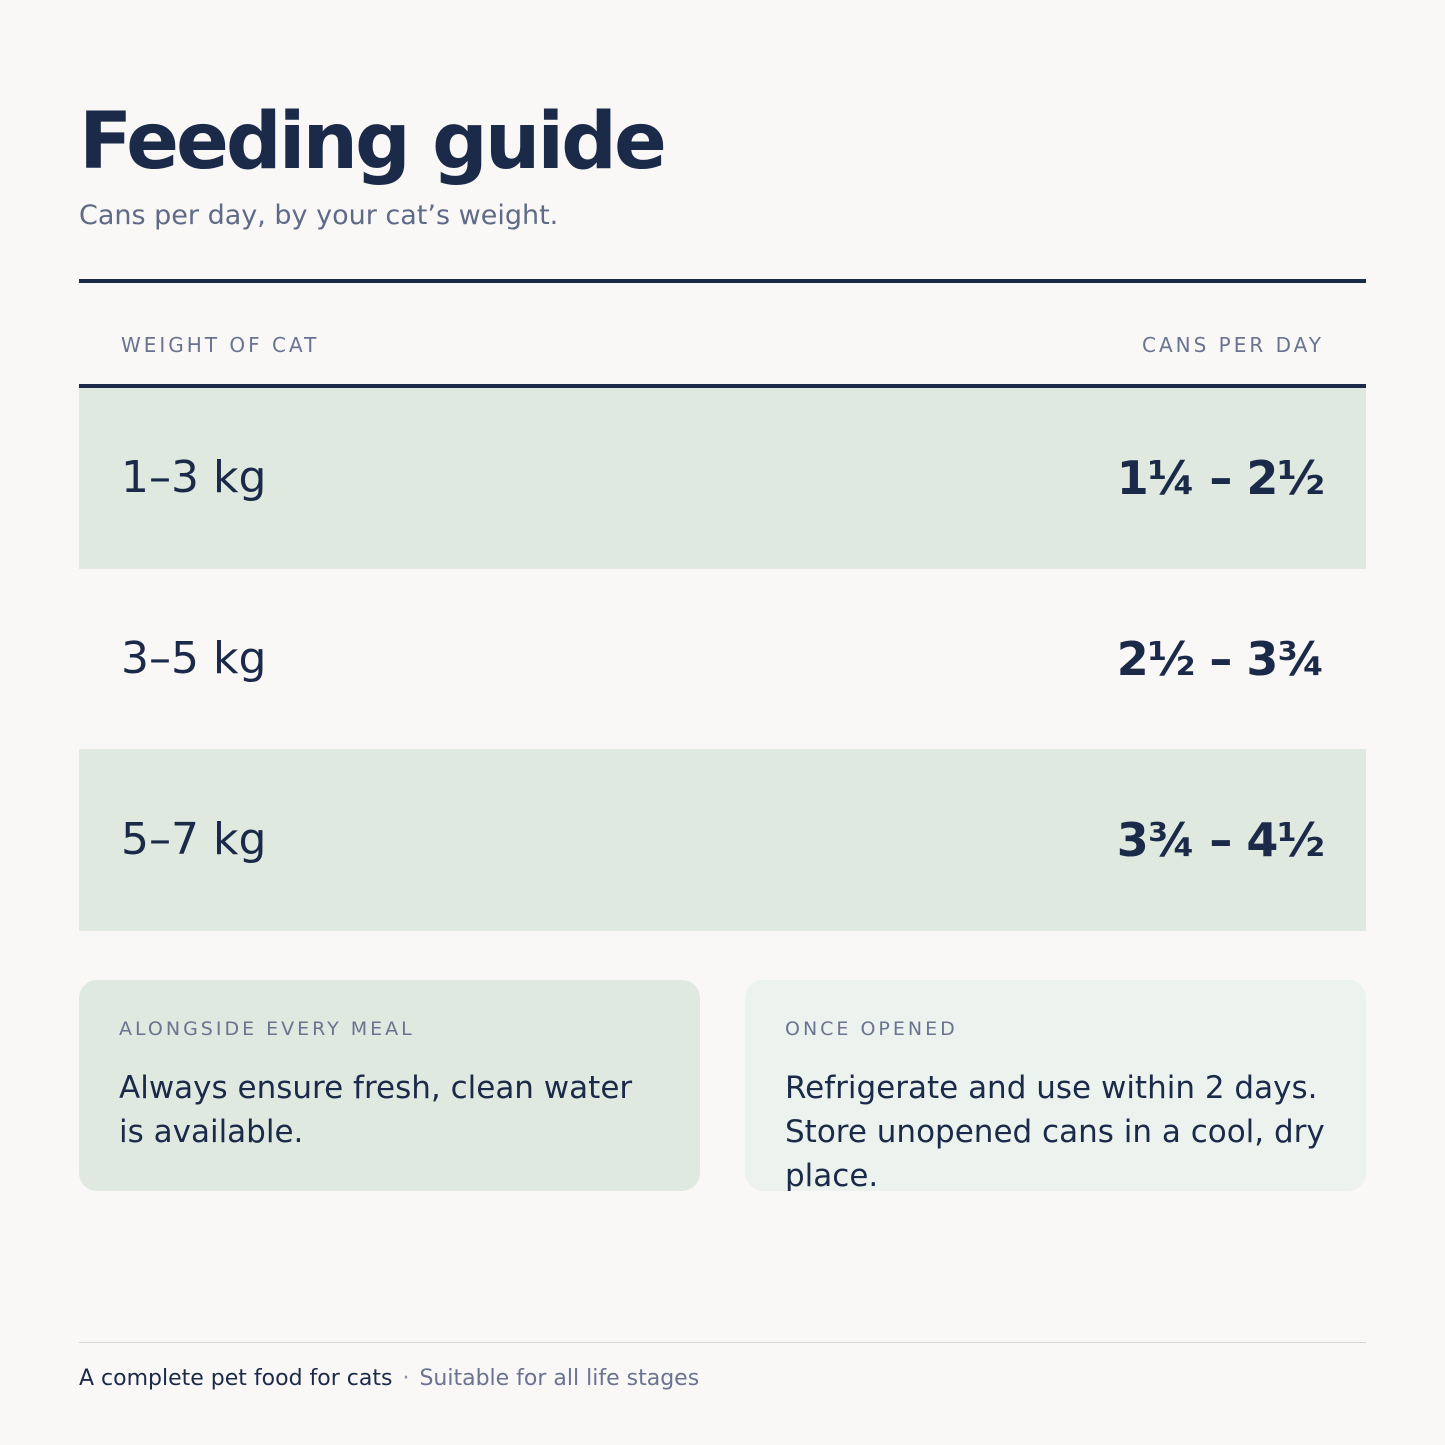  I want to click on table-top-rule, so click(722, 281).